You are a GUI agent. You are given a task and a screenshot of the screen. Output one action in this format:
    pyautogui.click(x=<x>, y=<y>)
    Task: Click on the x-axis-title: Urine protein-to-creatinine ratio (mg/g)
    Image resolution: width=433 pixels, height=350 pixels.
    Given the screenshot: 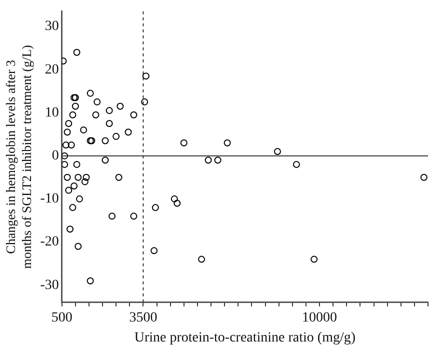 What is the action you would take?
    pyautogui.click(x=245, y=338)
    